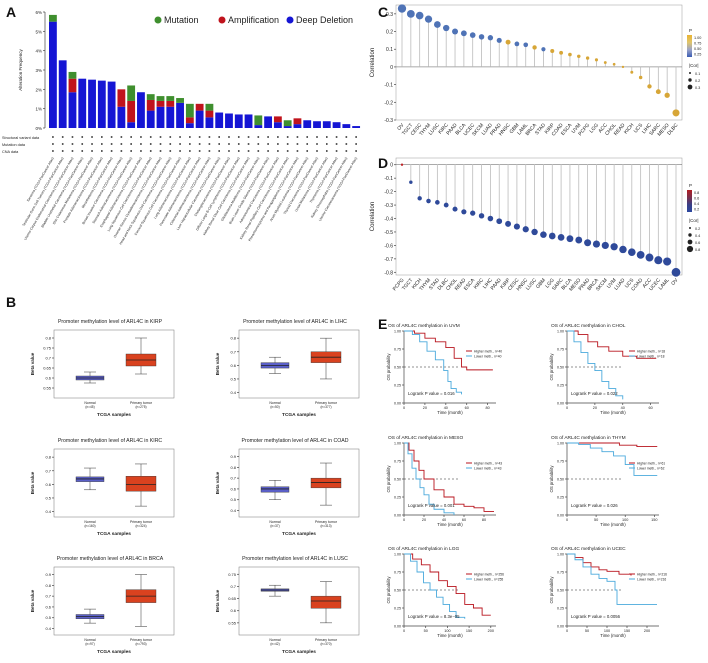  Describe the element at coordinates (488, 469) in the screenshot. I see `e-legend-low-label: Lower meth., n=43` at that location.